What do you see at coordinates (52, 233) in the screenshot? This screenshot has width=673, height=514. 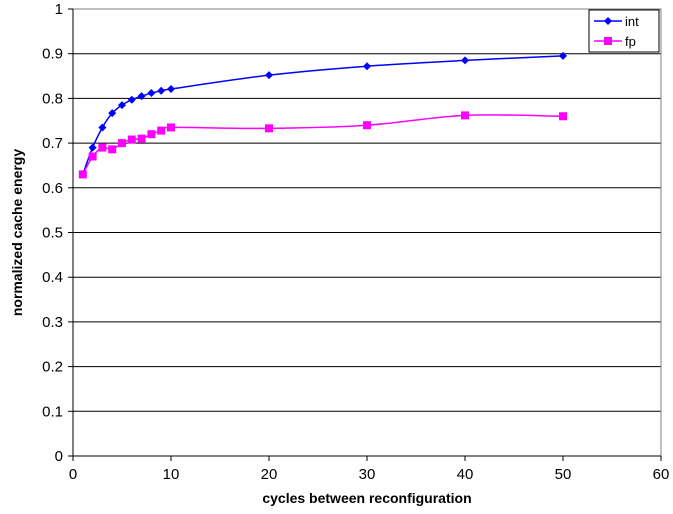 I see `y-tick-label: 0.5` at bounding box center [52, 233].